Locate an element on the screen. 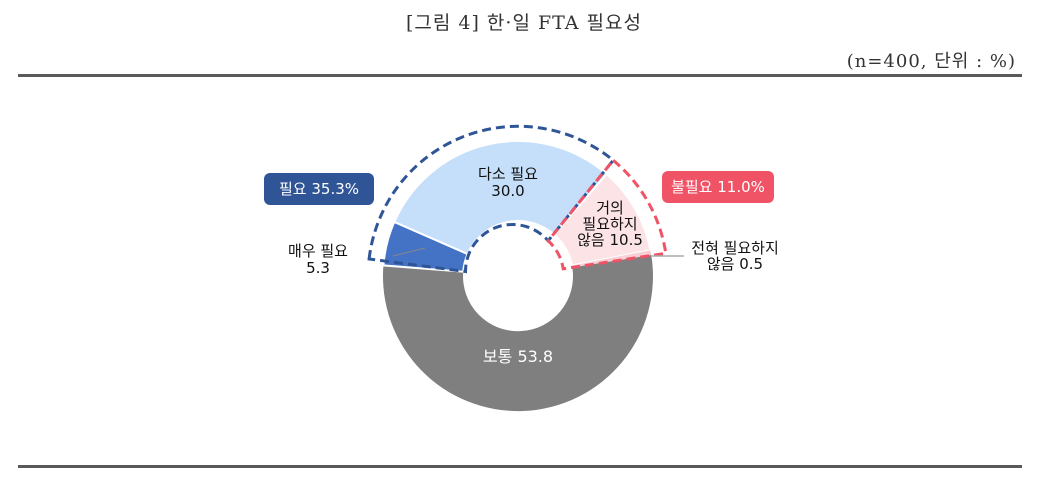 The height and width of the screenshot is (480, 1048). label-not-at-all-line1: 전혀 필요하지 is located at coordinates (735, 248).